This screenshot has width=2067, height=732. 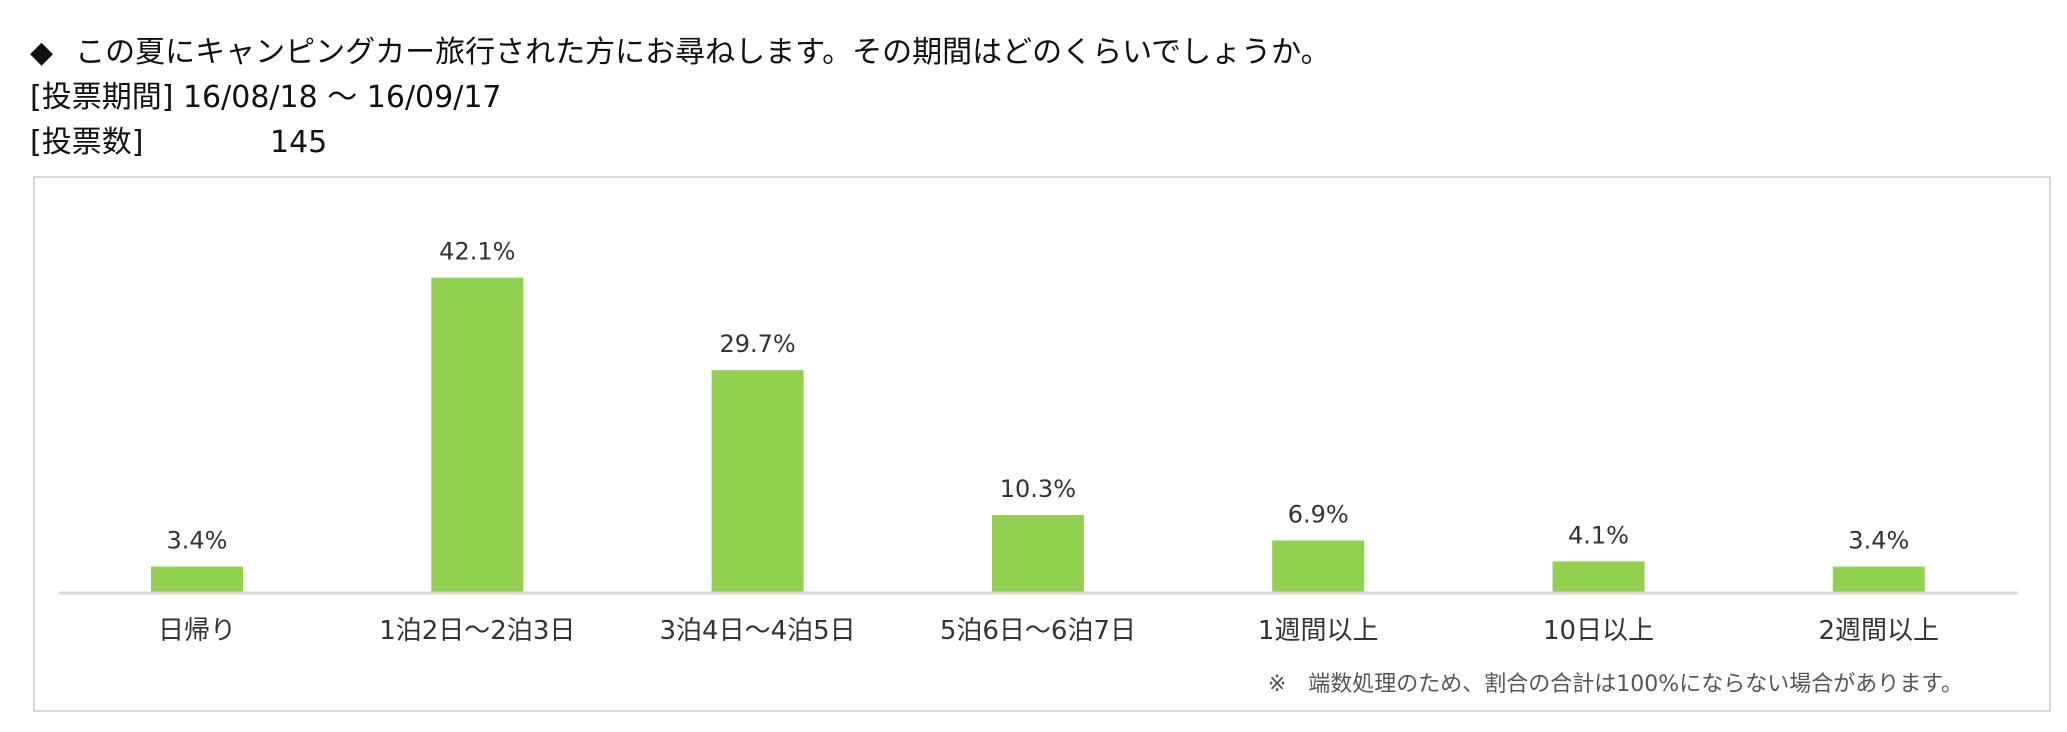 I want to click on voting-period: [投票期間] 16/08/18 ～ 16/09/17, so click(x=266, y=98).